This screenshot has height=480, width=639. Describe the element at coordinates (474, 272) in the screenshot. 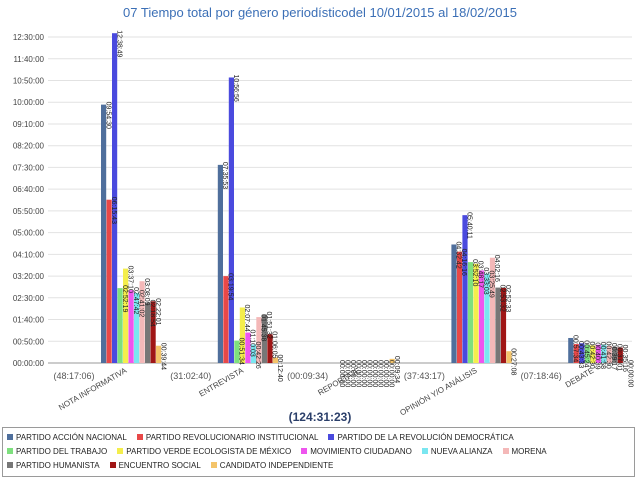

I see `data-label: 03:52:10` at that location.